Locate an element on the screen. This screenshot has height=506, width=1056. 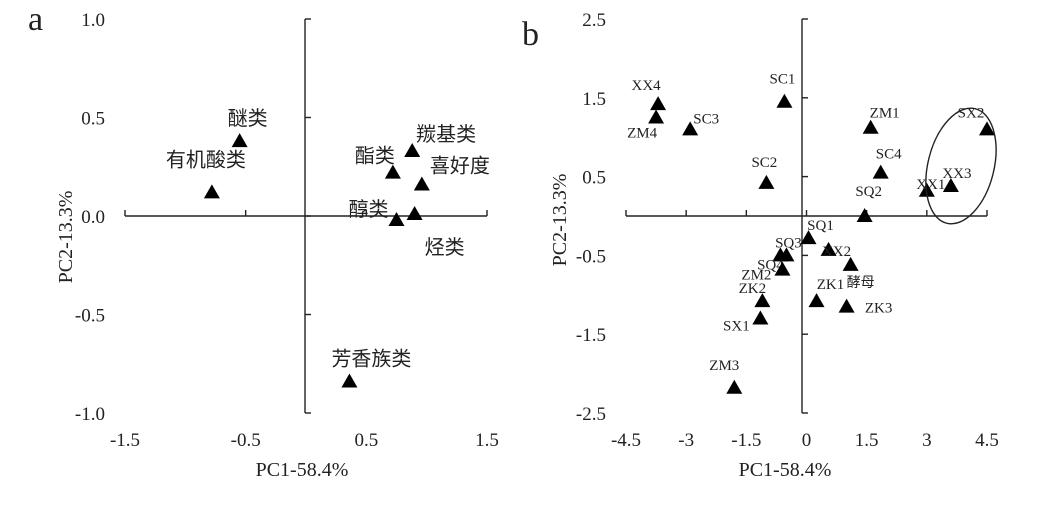
panel-b-y-tick-label: 2.5 is located at coordinates (594, 20).